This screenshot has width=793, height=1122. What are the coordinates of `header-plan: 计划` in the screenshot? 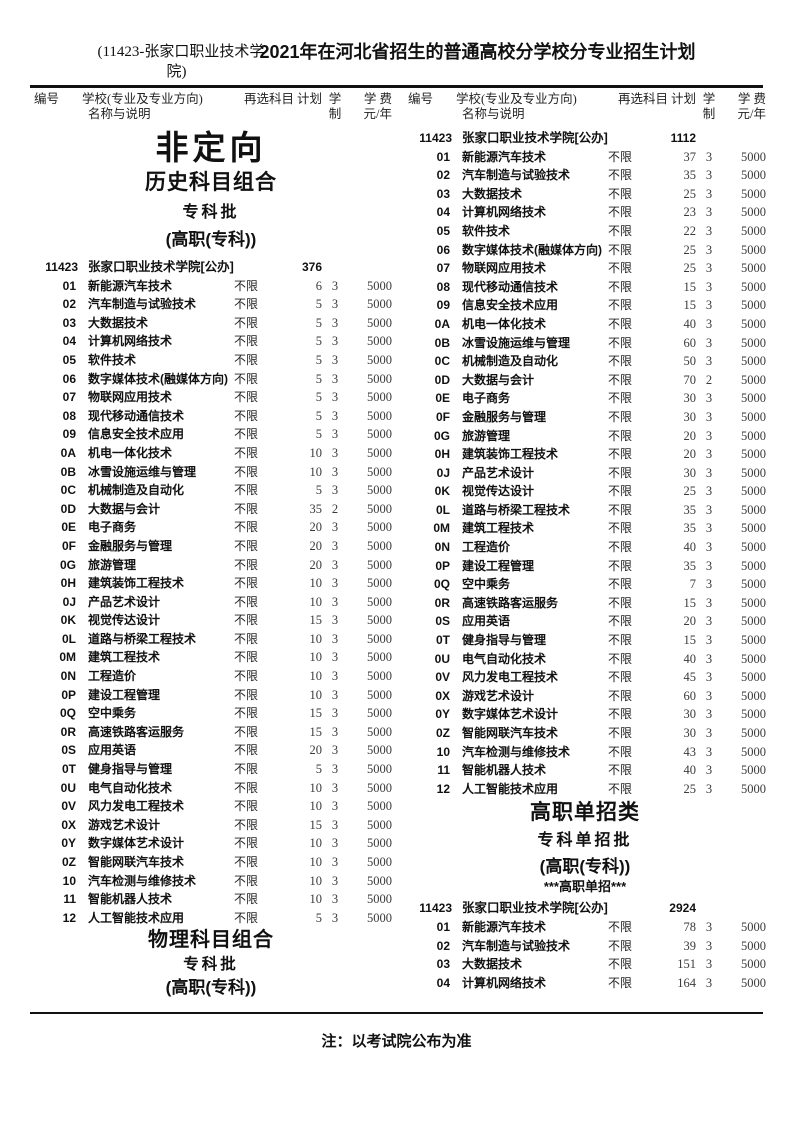 It's located at (309, 99).